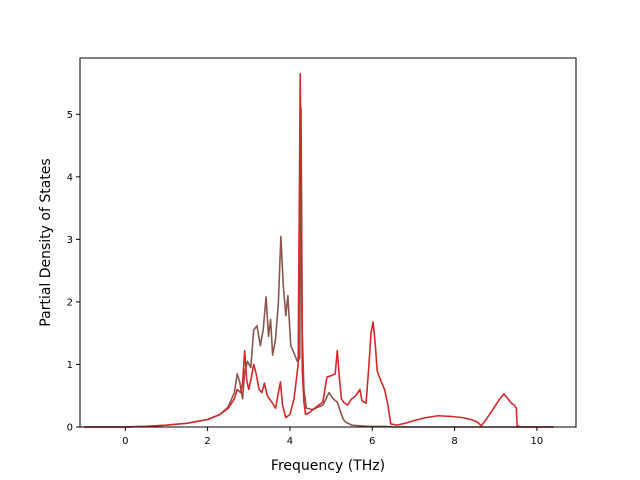  I want to click on x-tick-label: 8, so click(454, 441).